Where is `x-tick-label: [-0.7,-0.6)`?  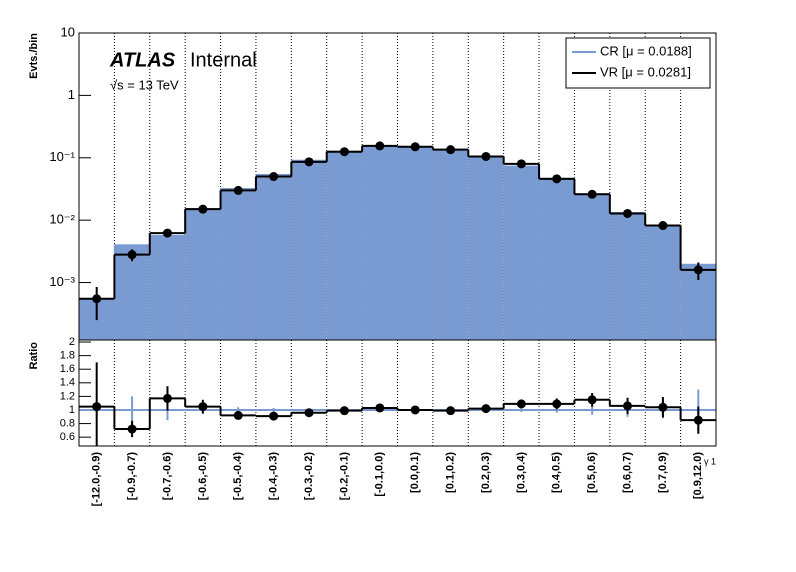
x-tick-label: [-0.7,-0.6) is located at coordinates (167, 476).